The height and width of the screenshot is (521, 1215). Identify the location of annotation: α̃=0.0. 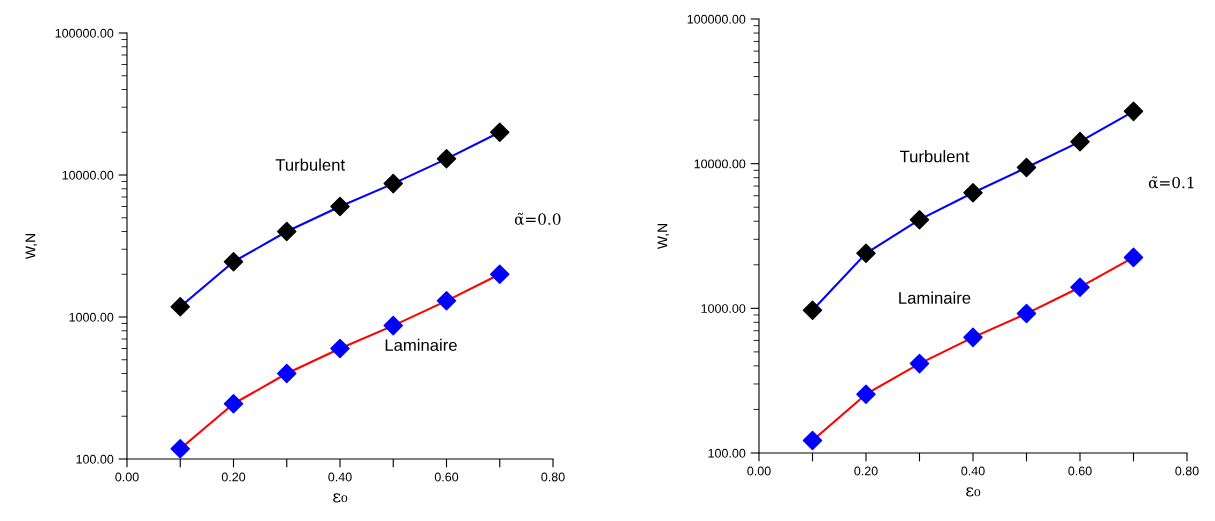
(537, 218).